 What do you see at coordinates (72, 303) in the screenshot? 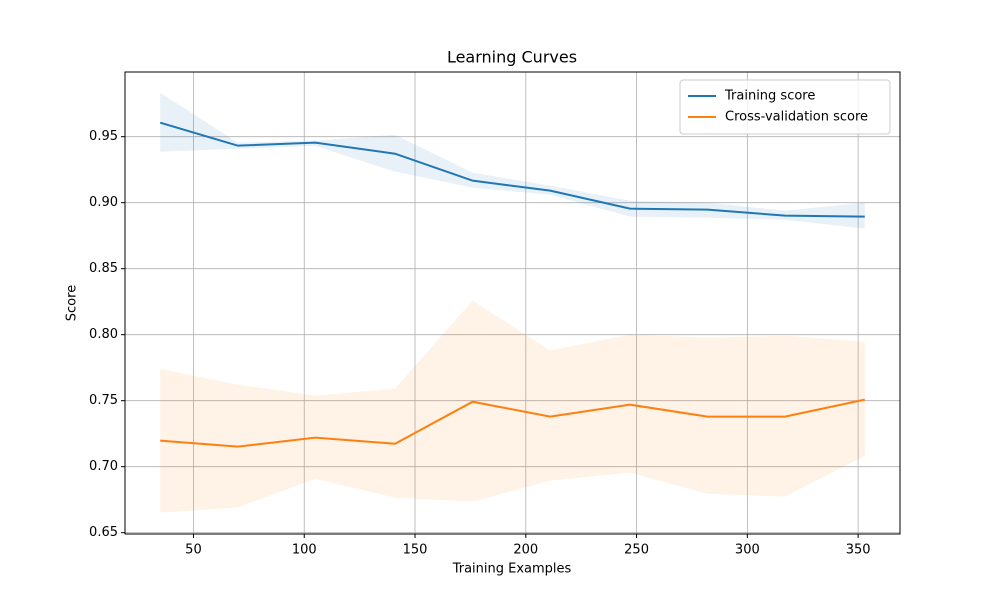
I see `y-axis-label: Score` at bounding box center [72, 303].